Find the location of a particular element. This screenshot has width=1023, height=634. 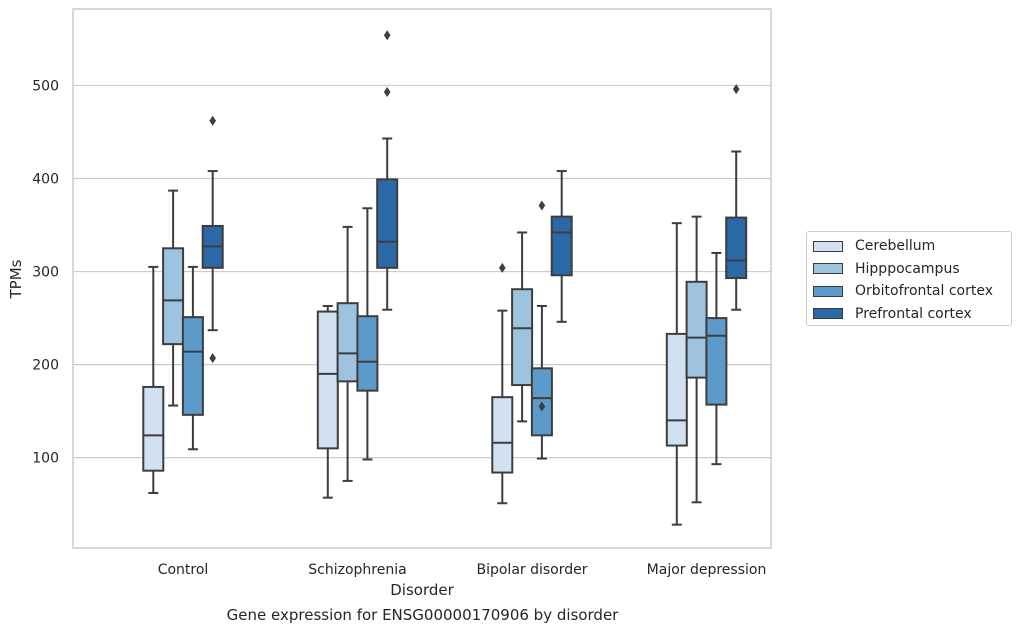

y-tick-label: 400 is located at coordinates (45, 180).